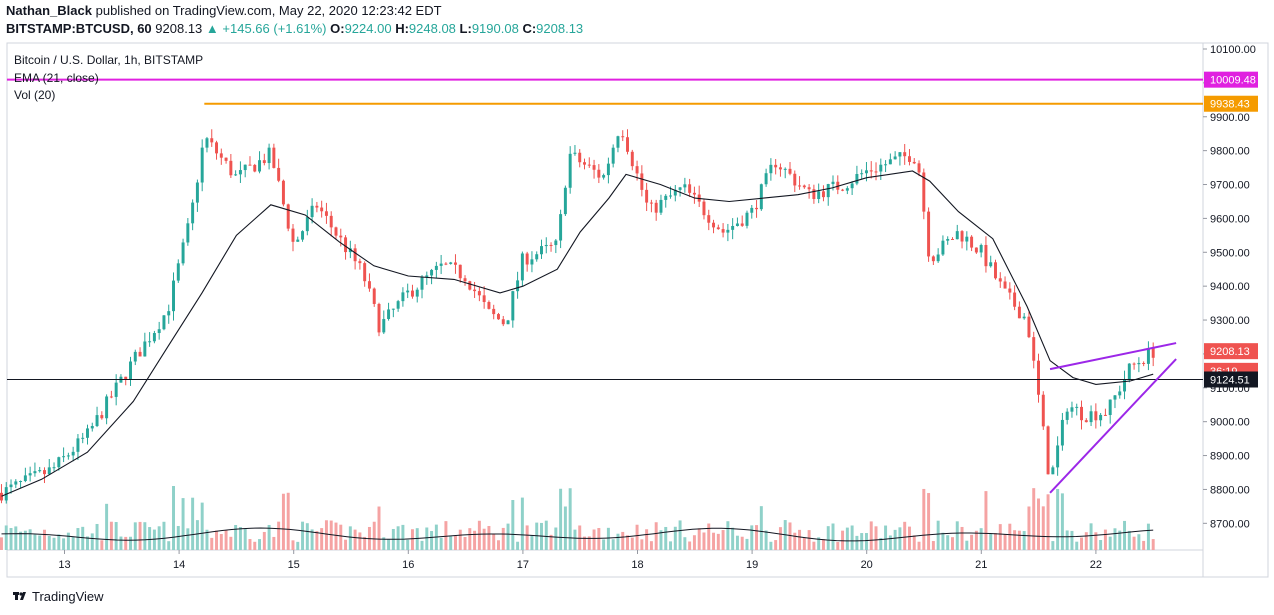 The height and width of the screenshot is (615, 1274). I want to click on price-change: +145.66 (+1.61%), so click(274, 28).